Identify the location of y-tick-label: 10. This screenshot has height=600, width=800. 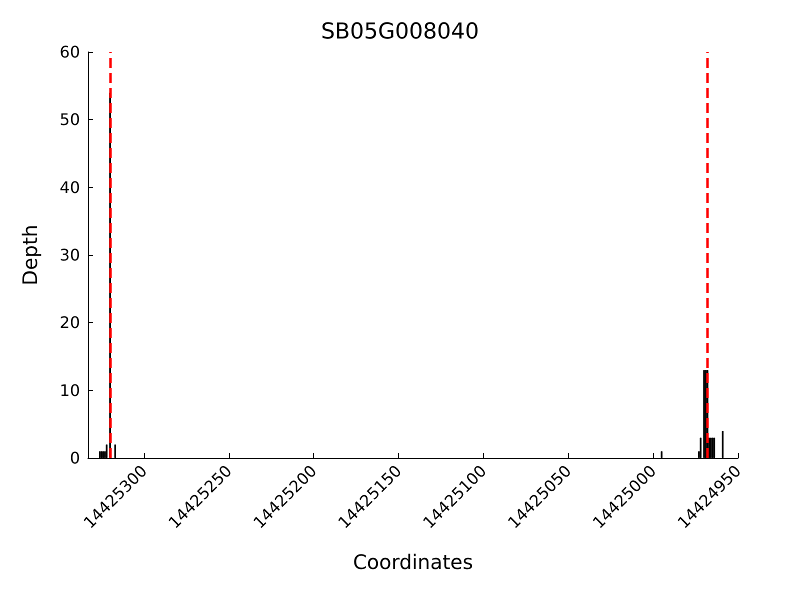
(70, 390).